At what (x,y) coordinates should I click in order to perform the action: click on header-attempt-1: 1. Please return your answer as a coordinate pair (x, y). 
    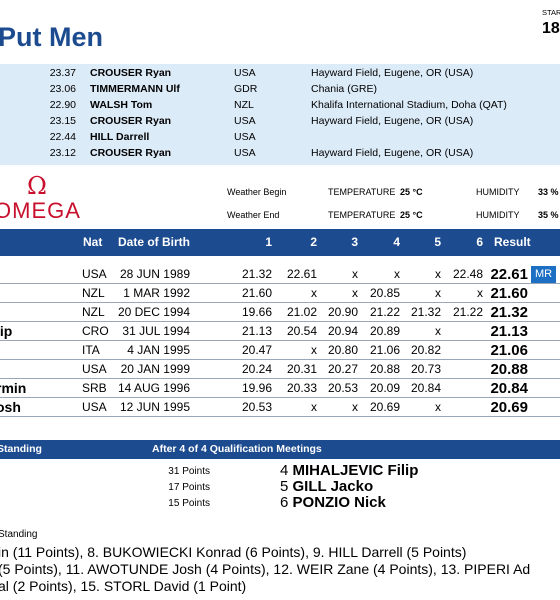
    Looking at the image, I should click on (268, 242).